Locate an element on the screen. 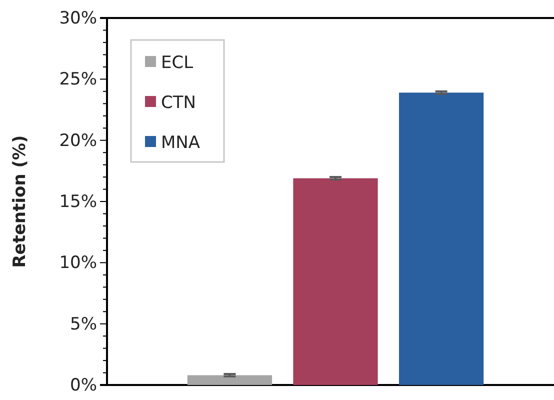 This screenshot has height=400, width=554. legend-label: MNA is located at coordinates (180, 143).